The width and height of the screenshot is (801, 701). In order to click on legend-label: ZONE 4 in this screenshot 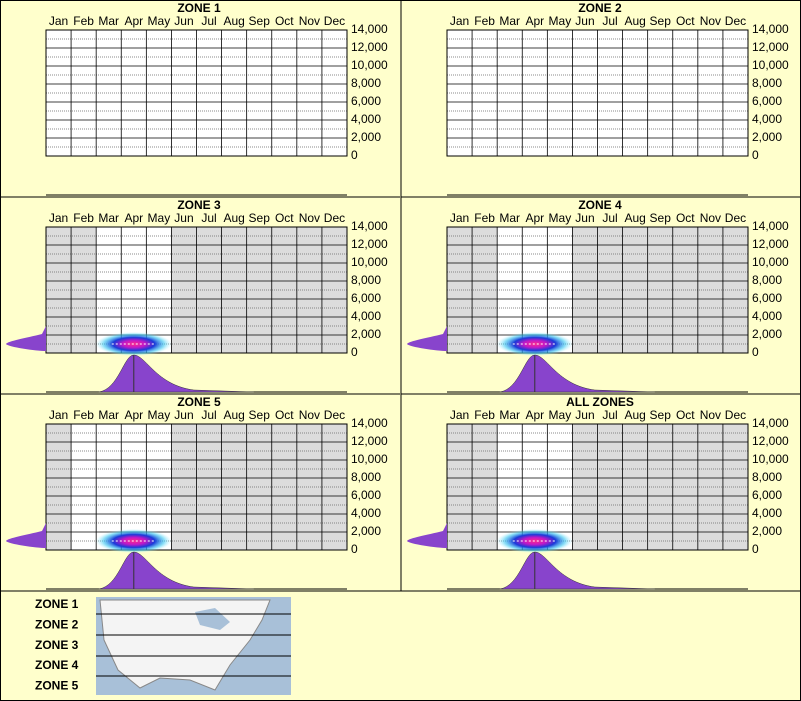, I will do `click(57, 665)`.